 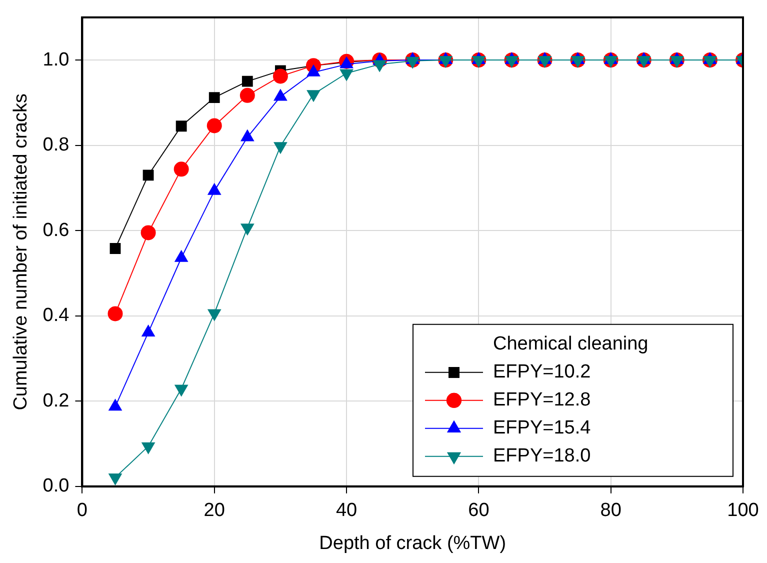 I want to click on y-tick-label: 0.8, so click(x=56, y=145).